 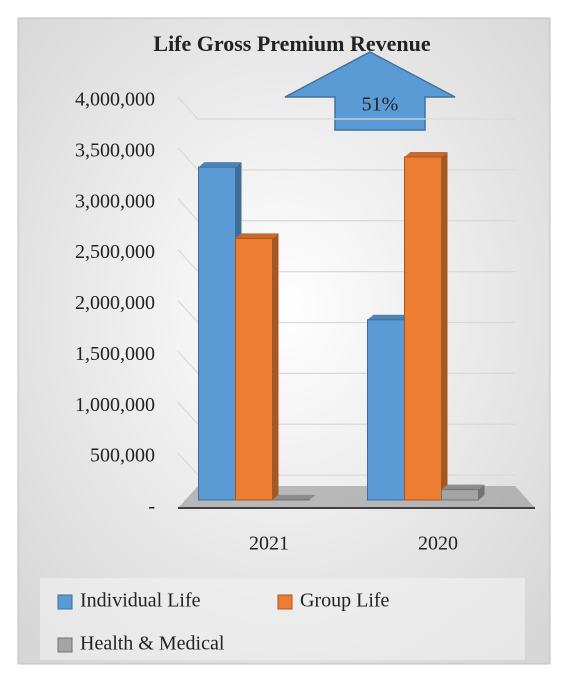 What do you see at coordinates (151, 507) in the screenshot?
I see `y-tick-label: -` at bounding box center [151, 507].